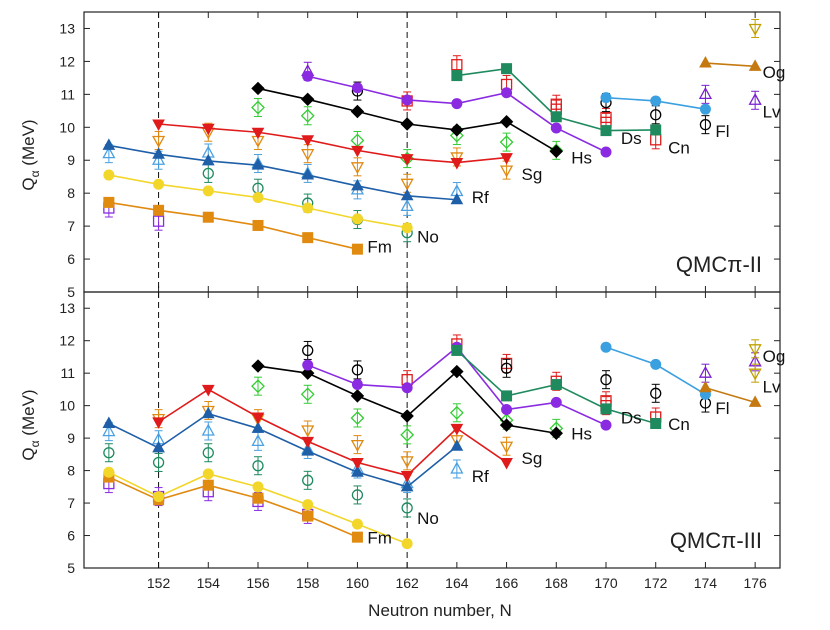 Image resolution: width=830 pixels, height=630 pixels. Describe the element at coordinates (71, 226) in the screenshot. I see `y-tick-label-top: 7` at that location.